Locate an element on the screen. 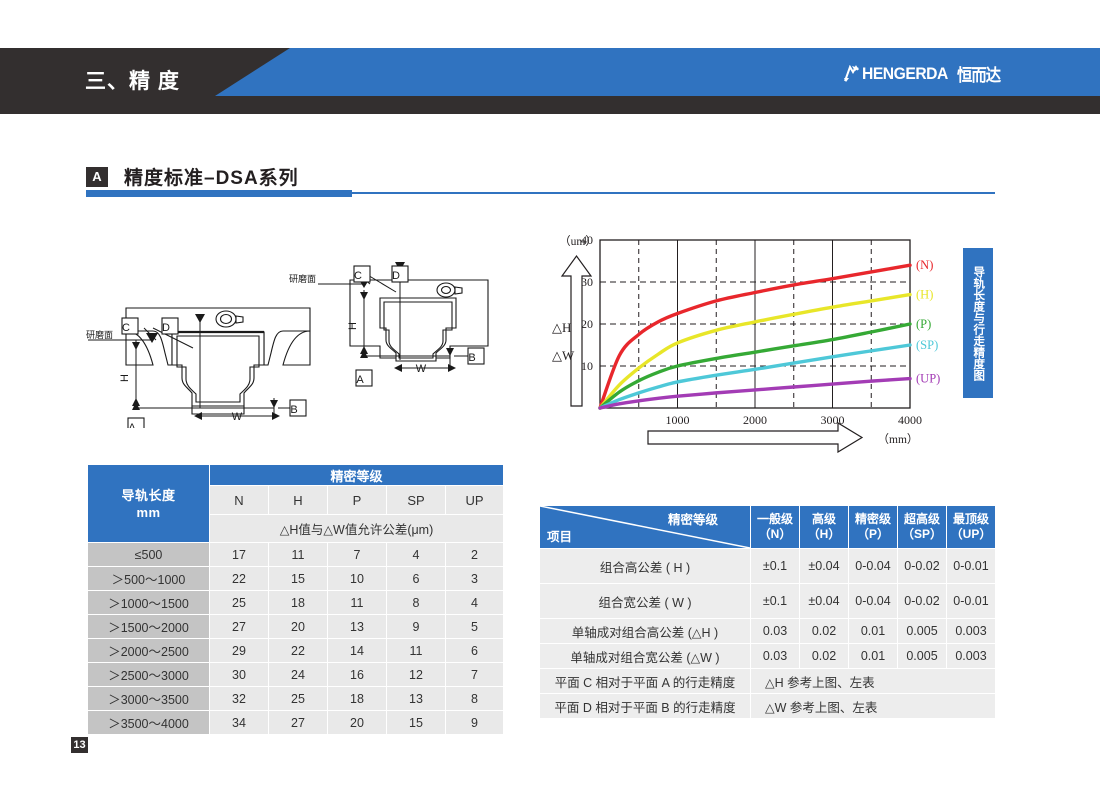 This screenshot has width=1100, height=802. brand-latin-text: HENGERDA is located at coordinates (904, 73).